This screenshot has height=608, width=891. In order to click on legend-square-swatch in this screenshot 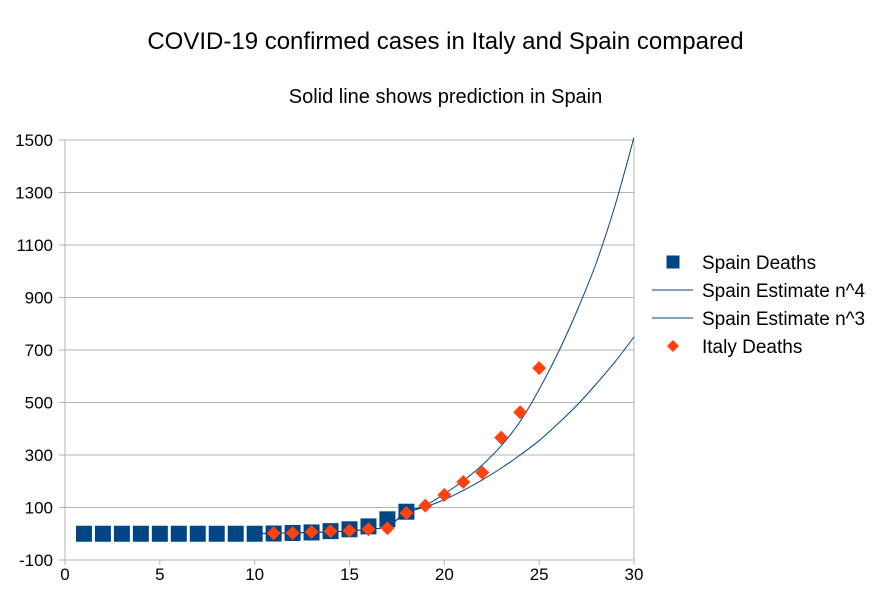, I will do `click(673, 262)`.